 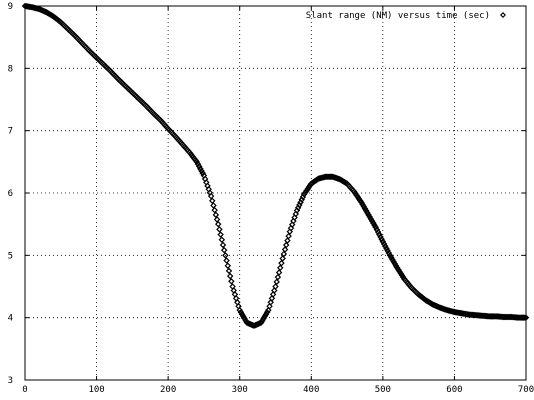 What do you see at coordinates (10, 132) in the screenshot?
I see `y-tick-label: 7` at bounding box center [10, 132].